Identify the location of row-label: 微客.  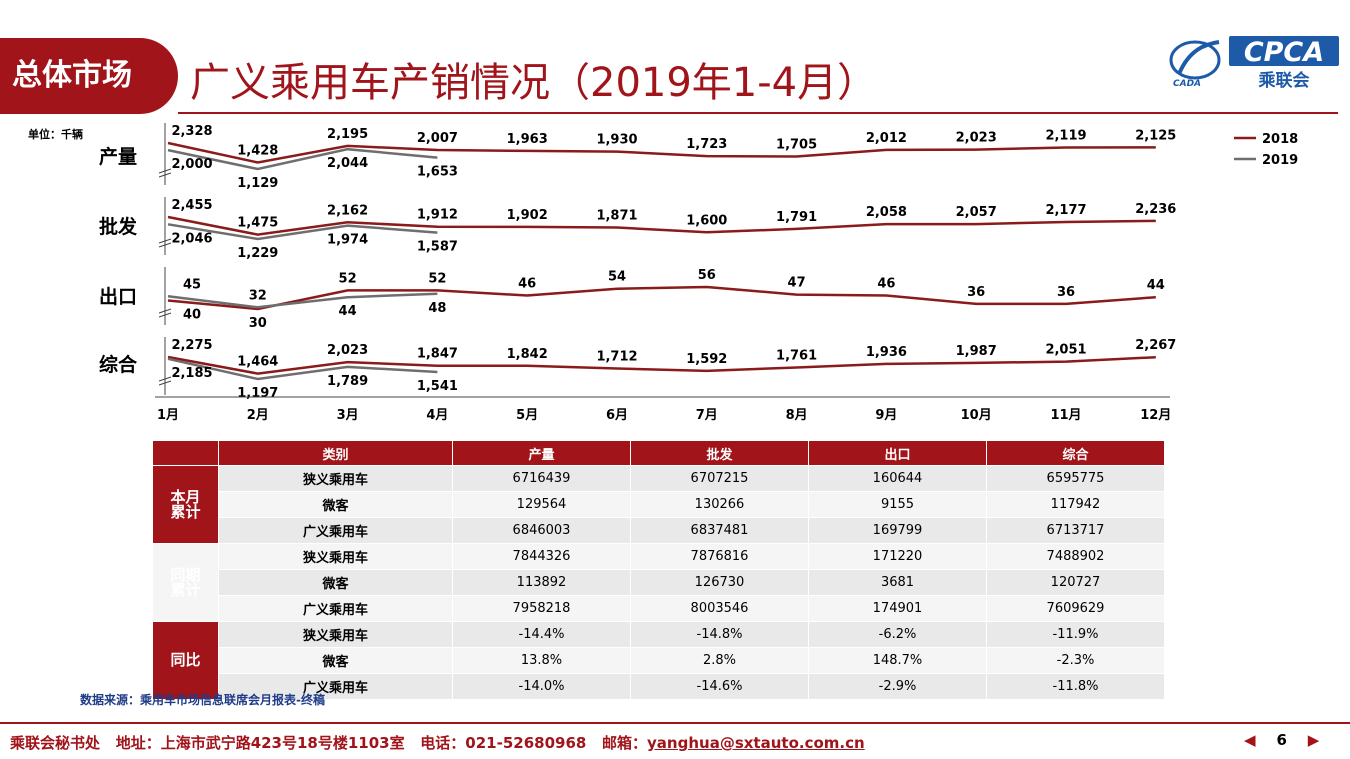
(335, 582).